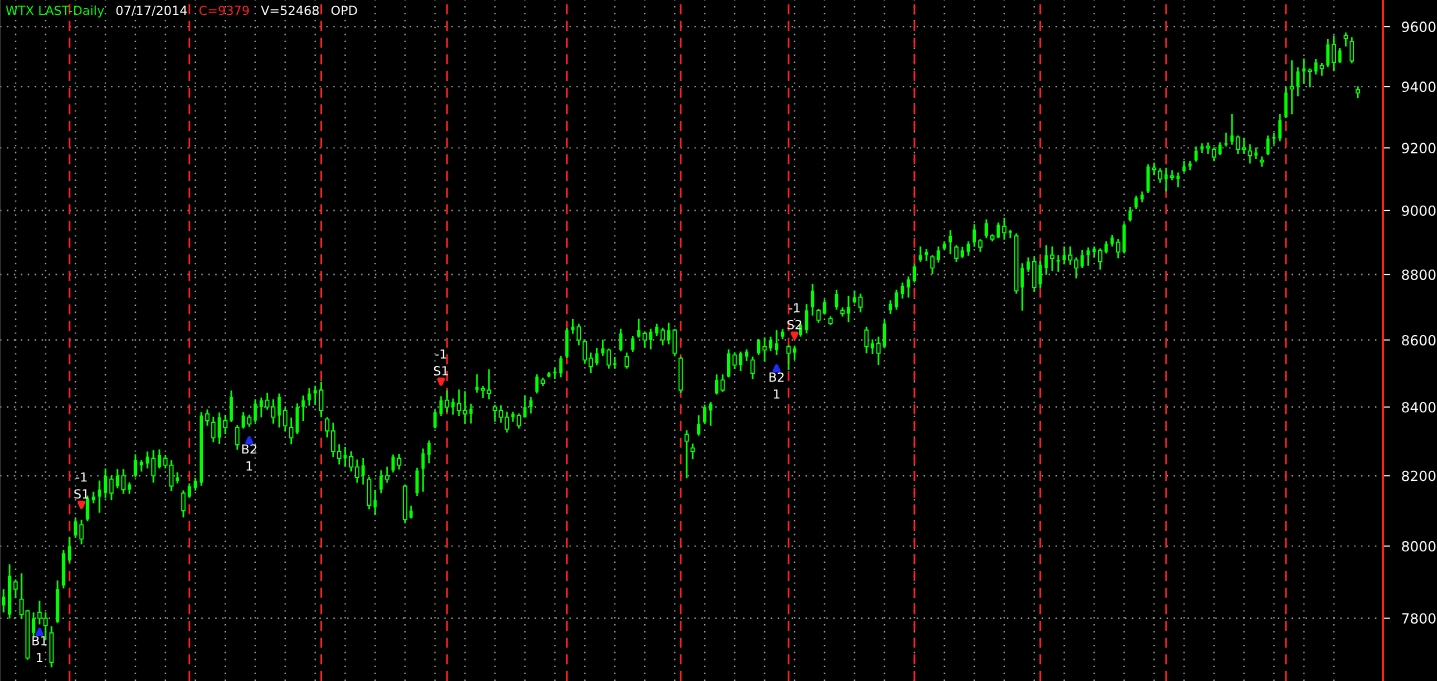  I want to click on annotation: V=52468, so click(289, 10).